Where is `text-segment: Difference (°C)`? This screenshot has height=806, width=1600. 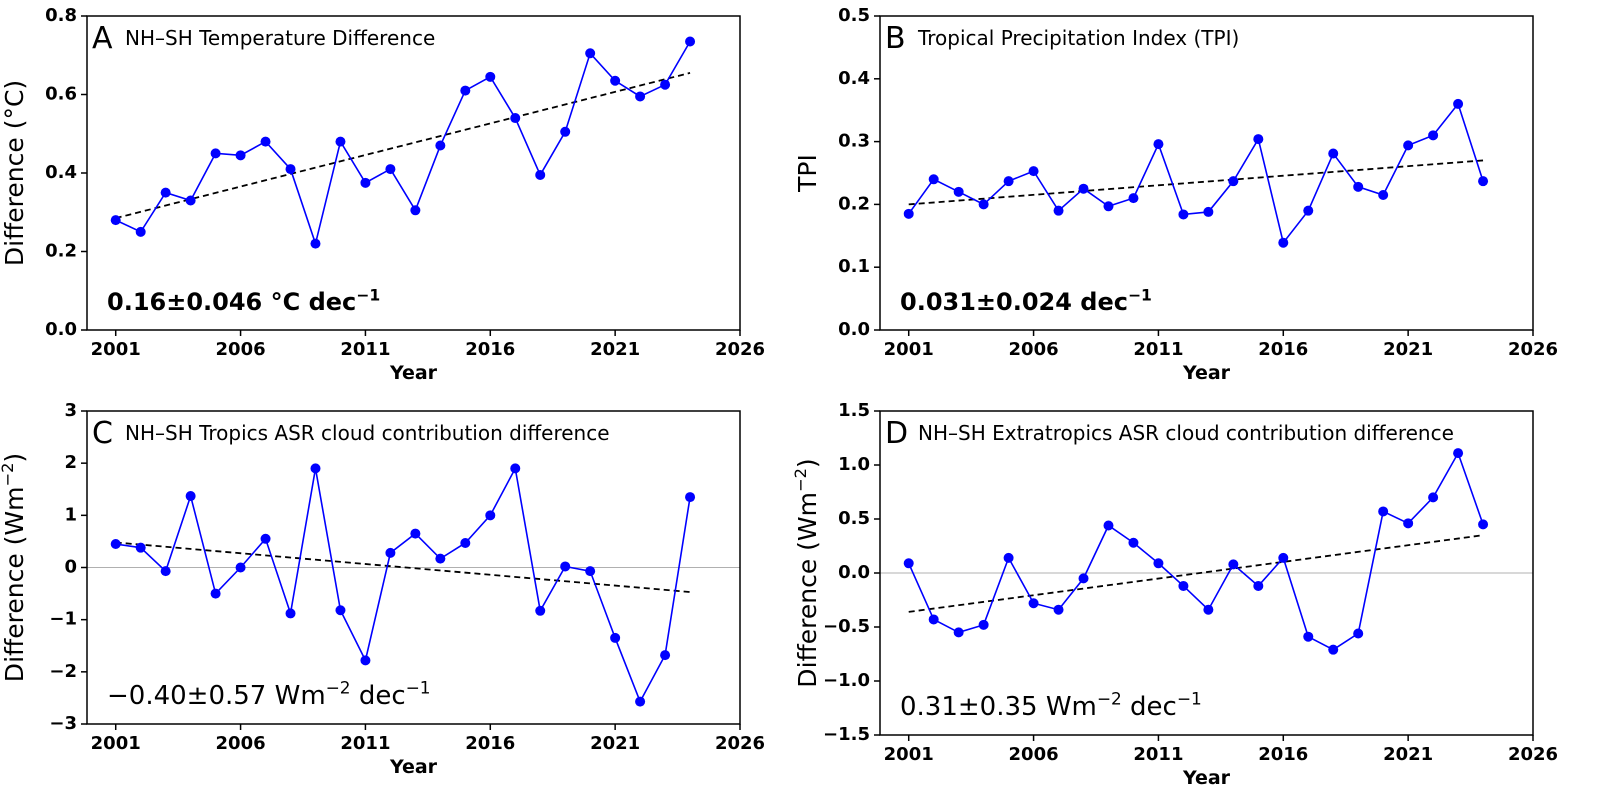
text-segment: Difference (°C) is located at coordinates (14, 173).